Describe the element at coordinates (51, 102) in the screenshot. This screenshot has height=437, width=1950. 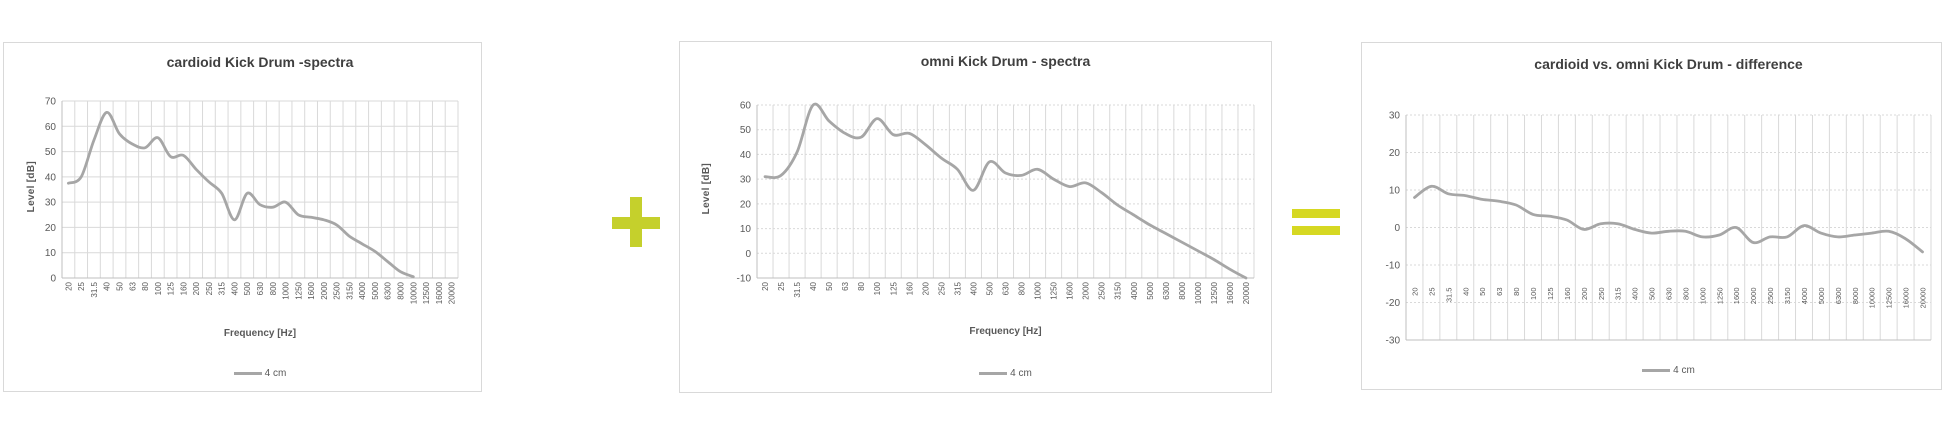
I see `y-tick-label: 70` at that location.